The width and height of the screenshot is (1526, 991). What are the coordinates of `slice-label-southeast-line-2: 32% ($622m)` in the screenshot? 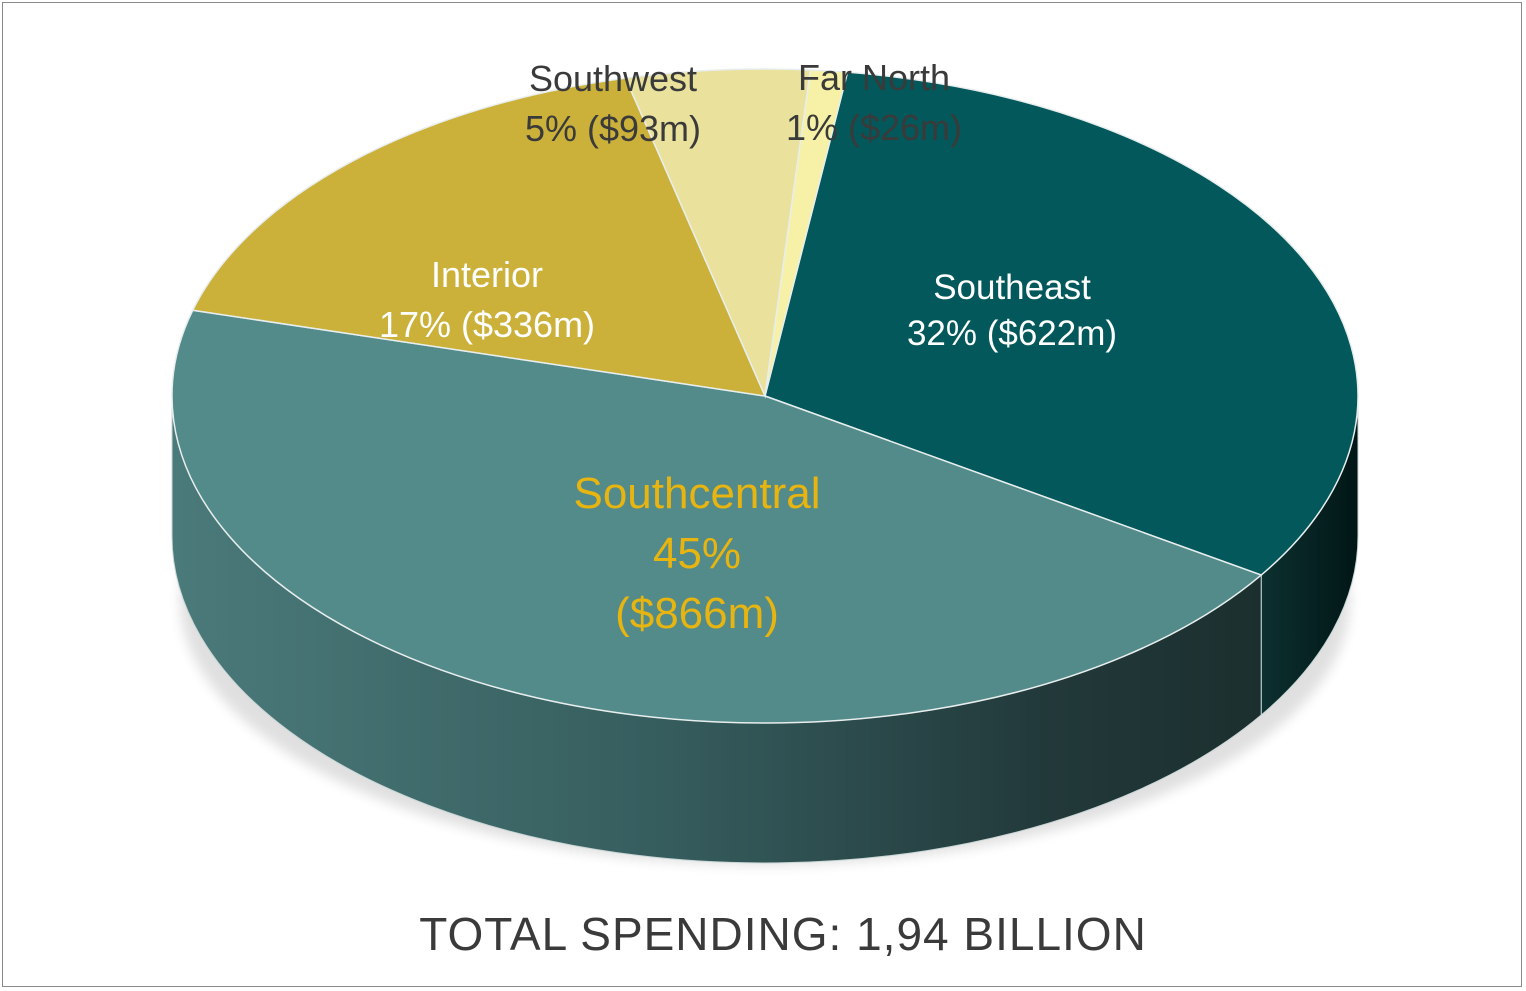 It's located at (1012, 333).